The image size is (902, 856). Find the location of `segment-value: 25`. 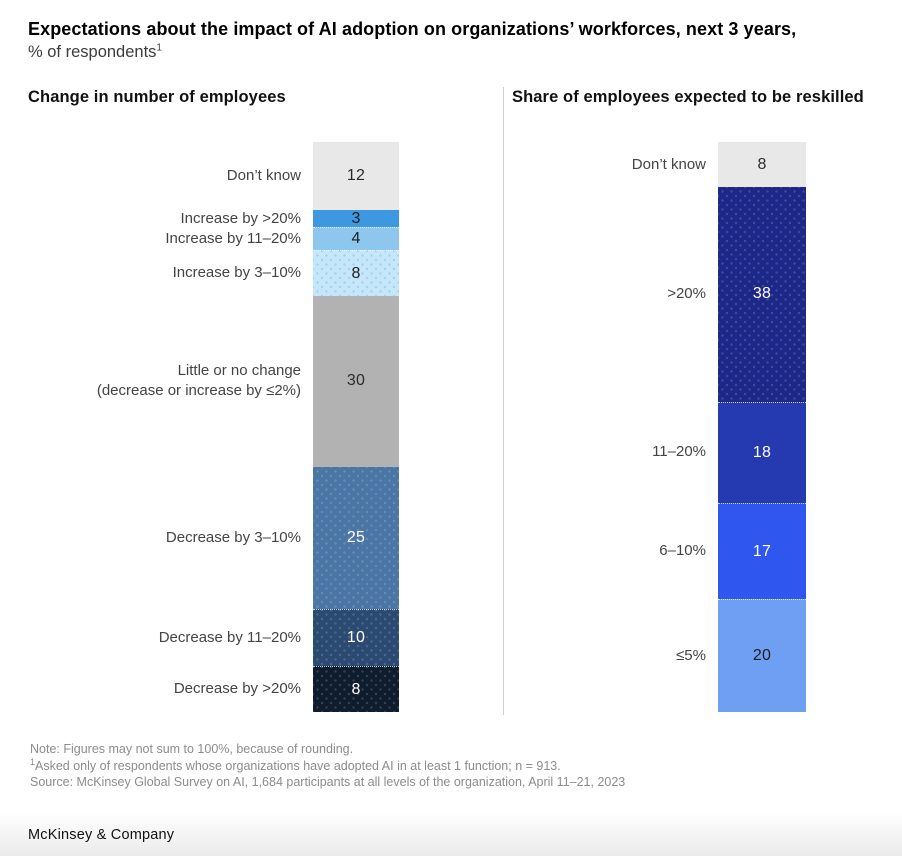

segment-value: 25 is located at coordinates (356, 538).